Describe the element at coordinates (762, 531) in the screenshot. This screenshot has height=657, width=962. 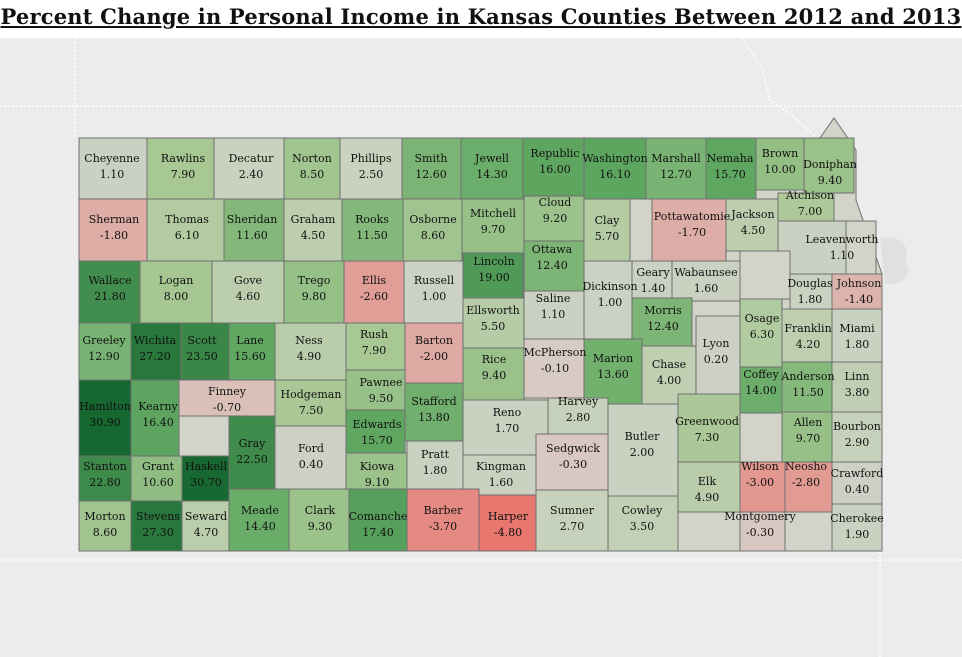
I see `county-montgomery` at that location.